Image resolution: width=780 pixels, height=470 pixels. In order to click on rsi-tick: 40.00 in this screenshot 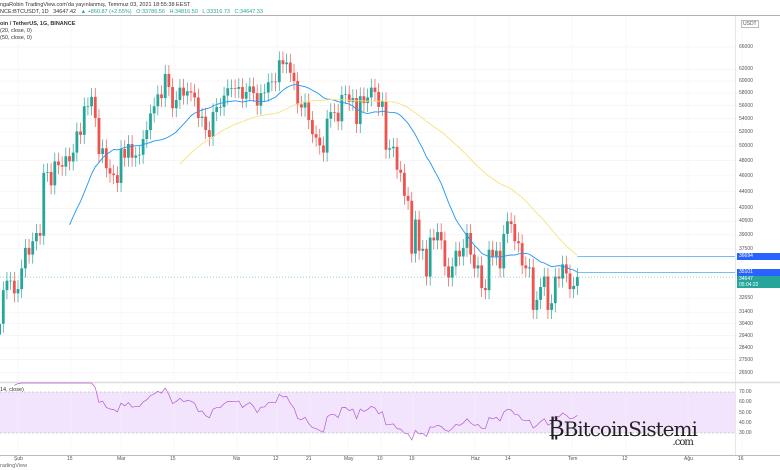, I will do `click(745, 422)`.